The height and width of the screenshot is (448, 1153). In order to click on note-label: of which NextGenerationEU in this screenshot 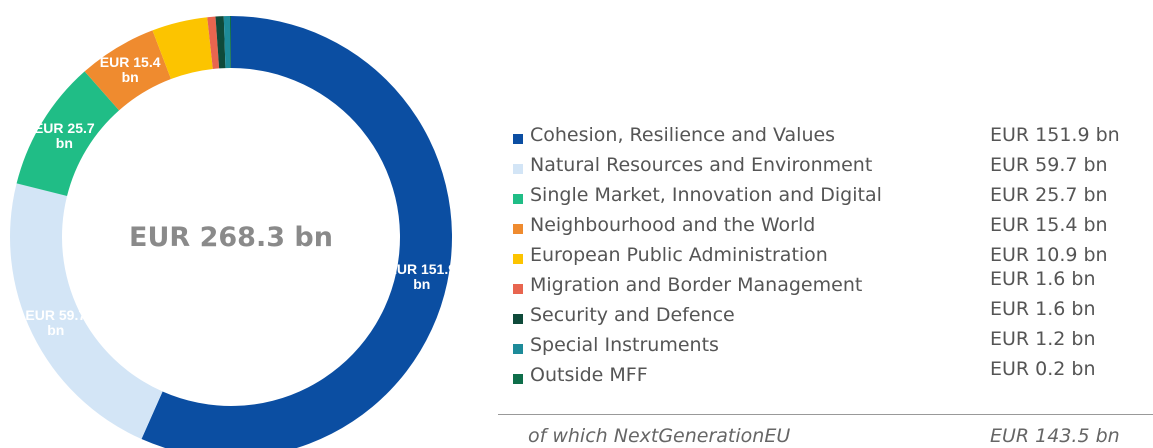, I will do `click(659, 436)`.